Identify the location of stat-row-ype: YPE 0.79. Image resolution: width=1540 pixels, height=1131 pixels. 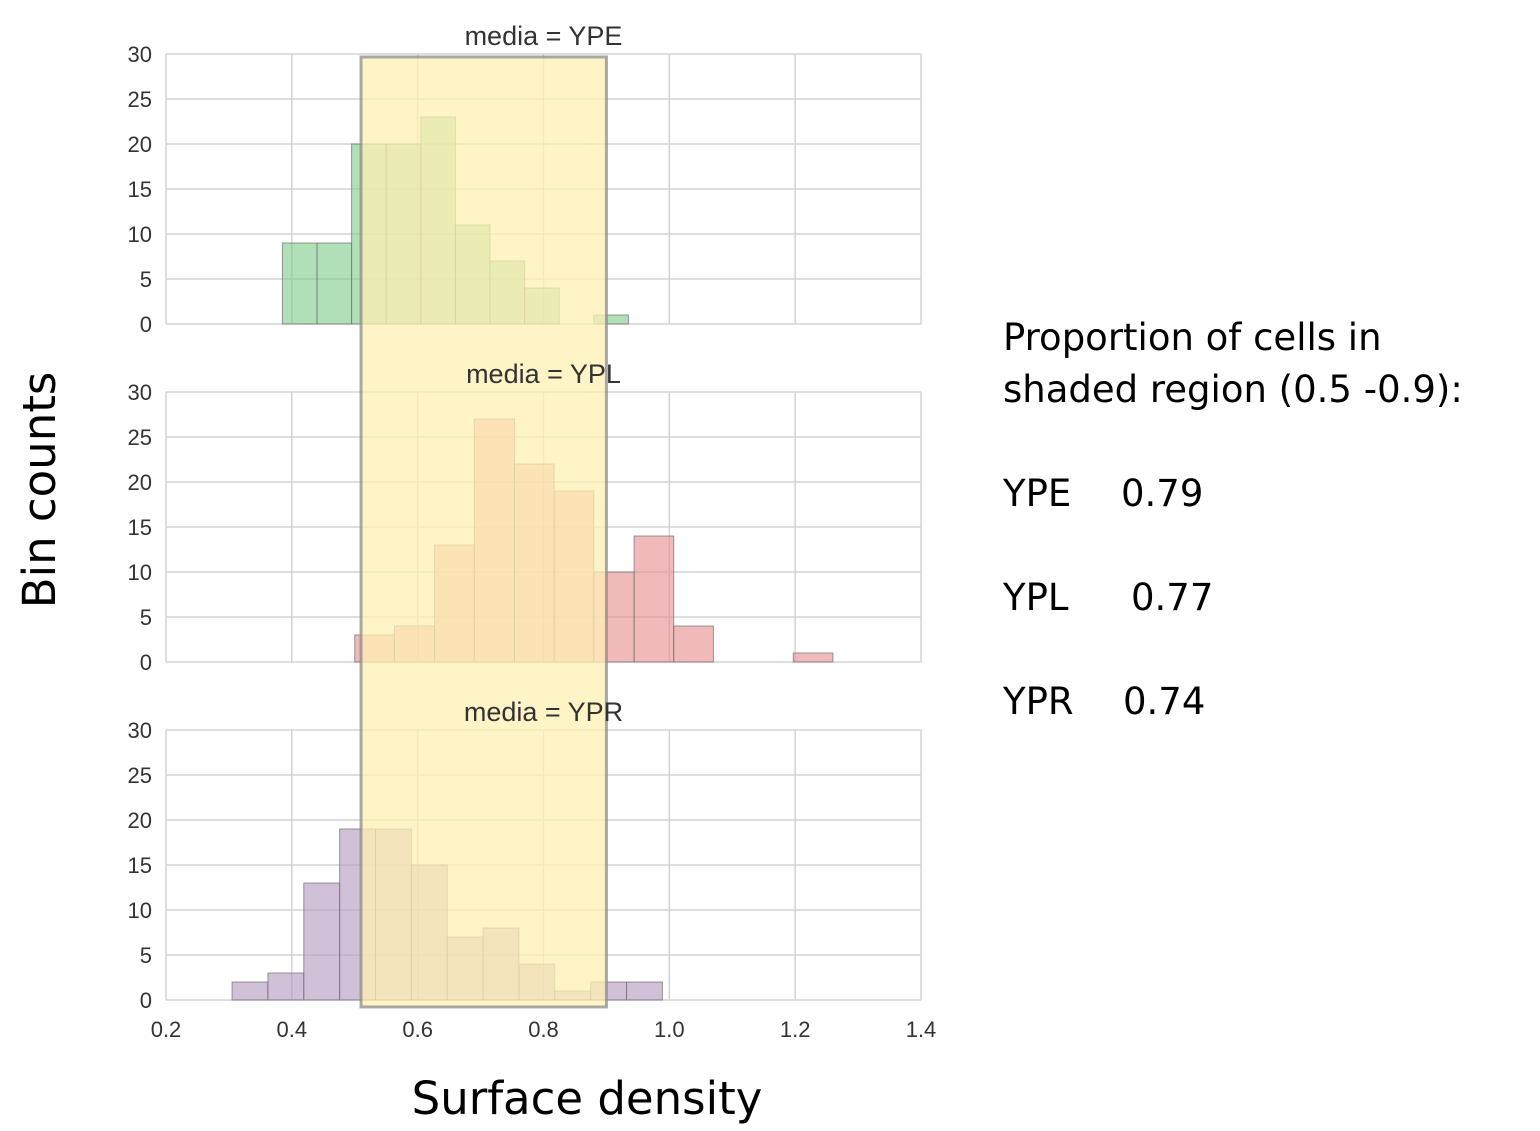
(1233, 494).